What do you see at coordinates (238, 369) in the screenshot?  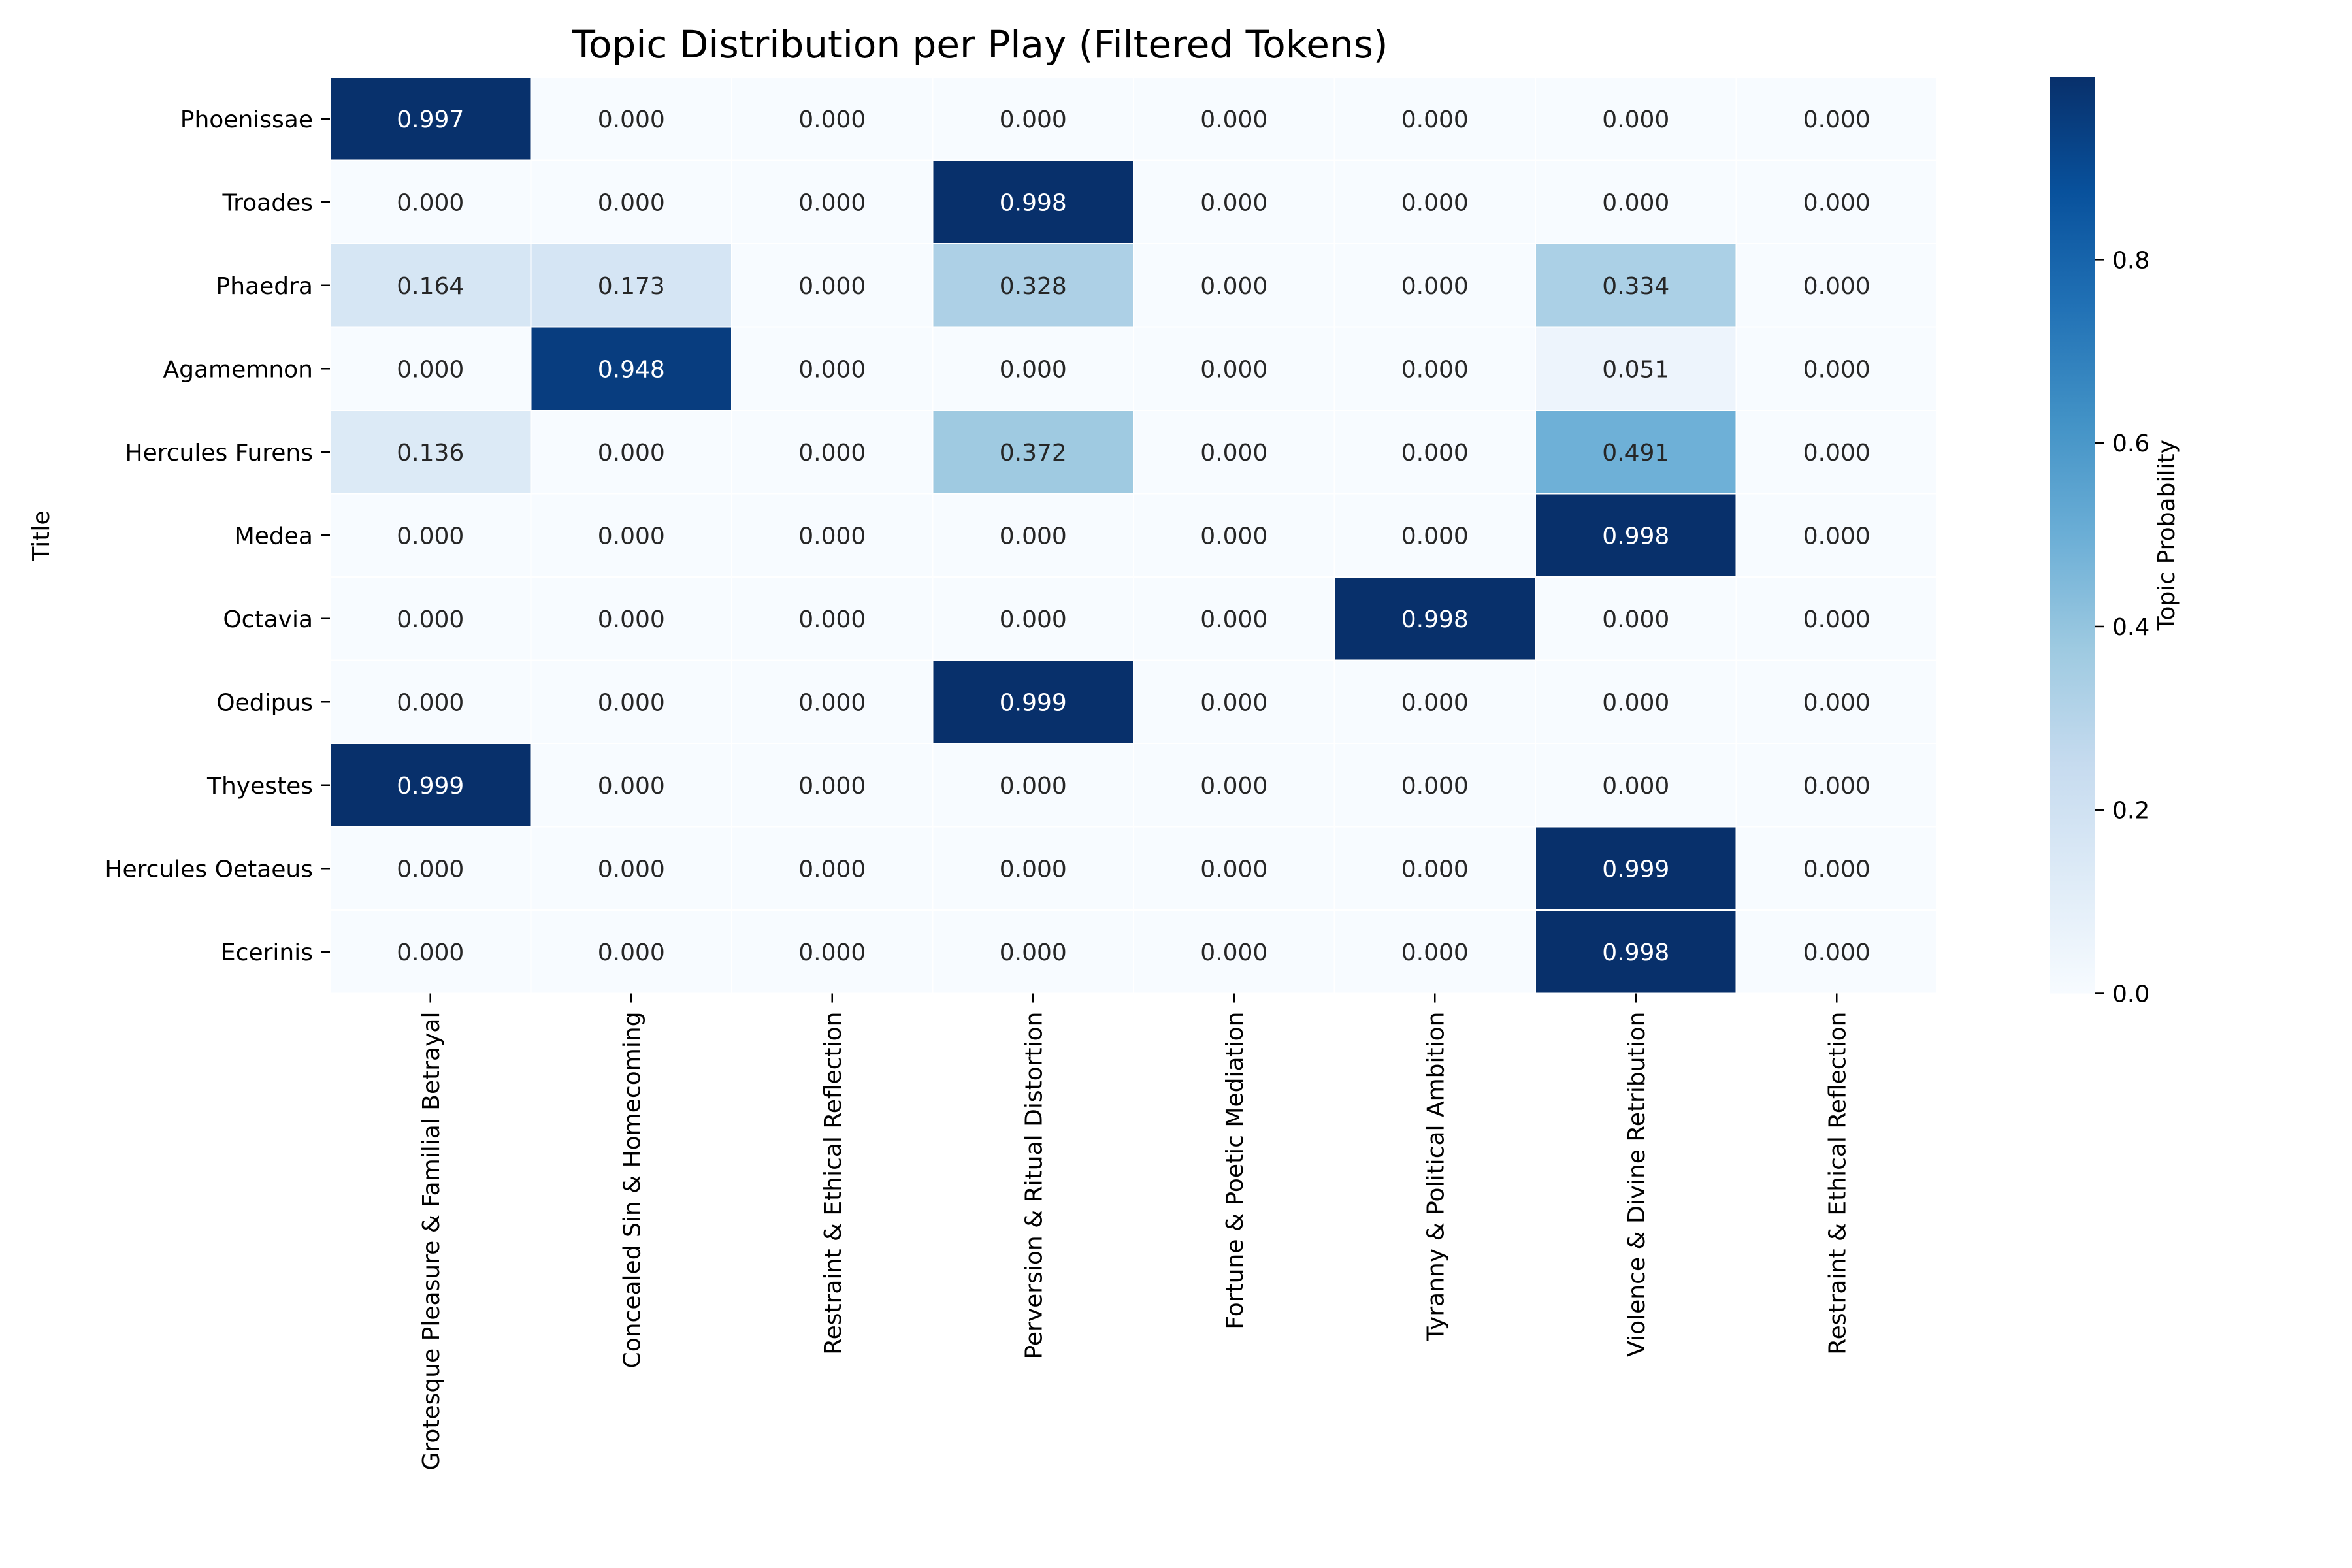 I see `y-tick-label: Agamemnon` at bounding box center [238, 369].